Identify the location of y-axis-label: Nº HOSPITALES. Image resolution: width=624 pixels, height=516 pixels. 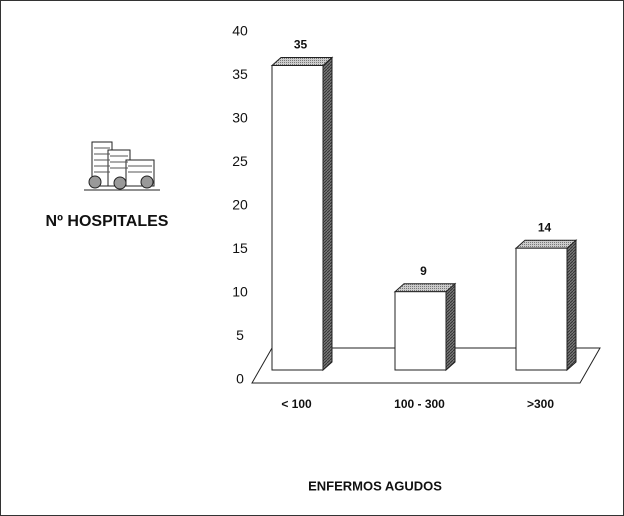
(107, 221).